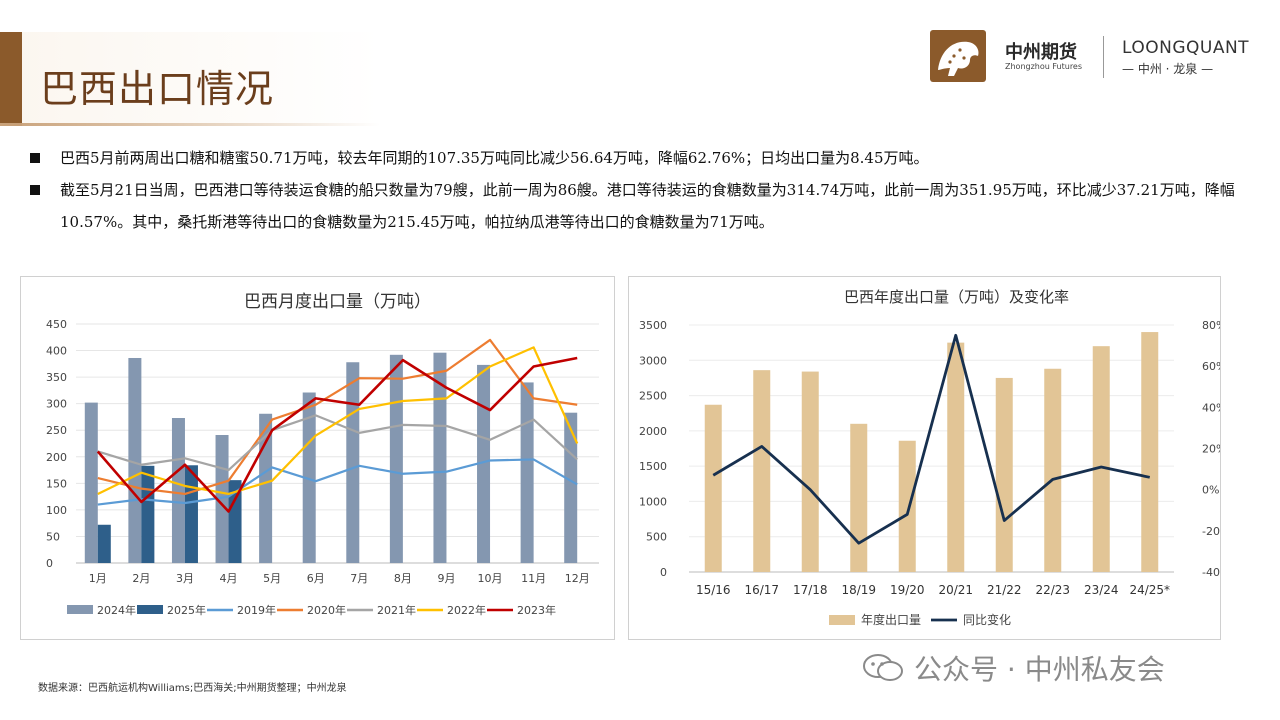  I want to click on x-tick-label: 16/17, so click(761, 590).